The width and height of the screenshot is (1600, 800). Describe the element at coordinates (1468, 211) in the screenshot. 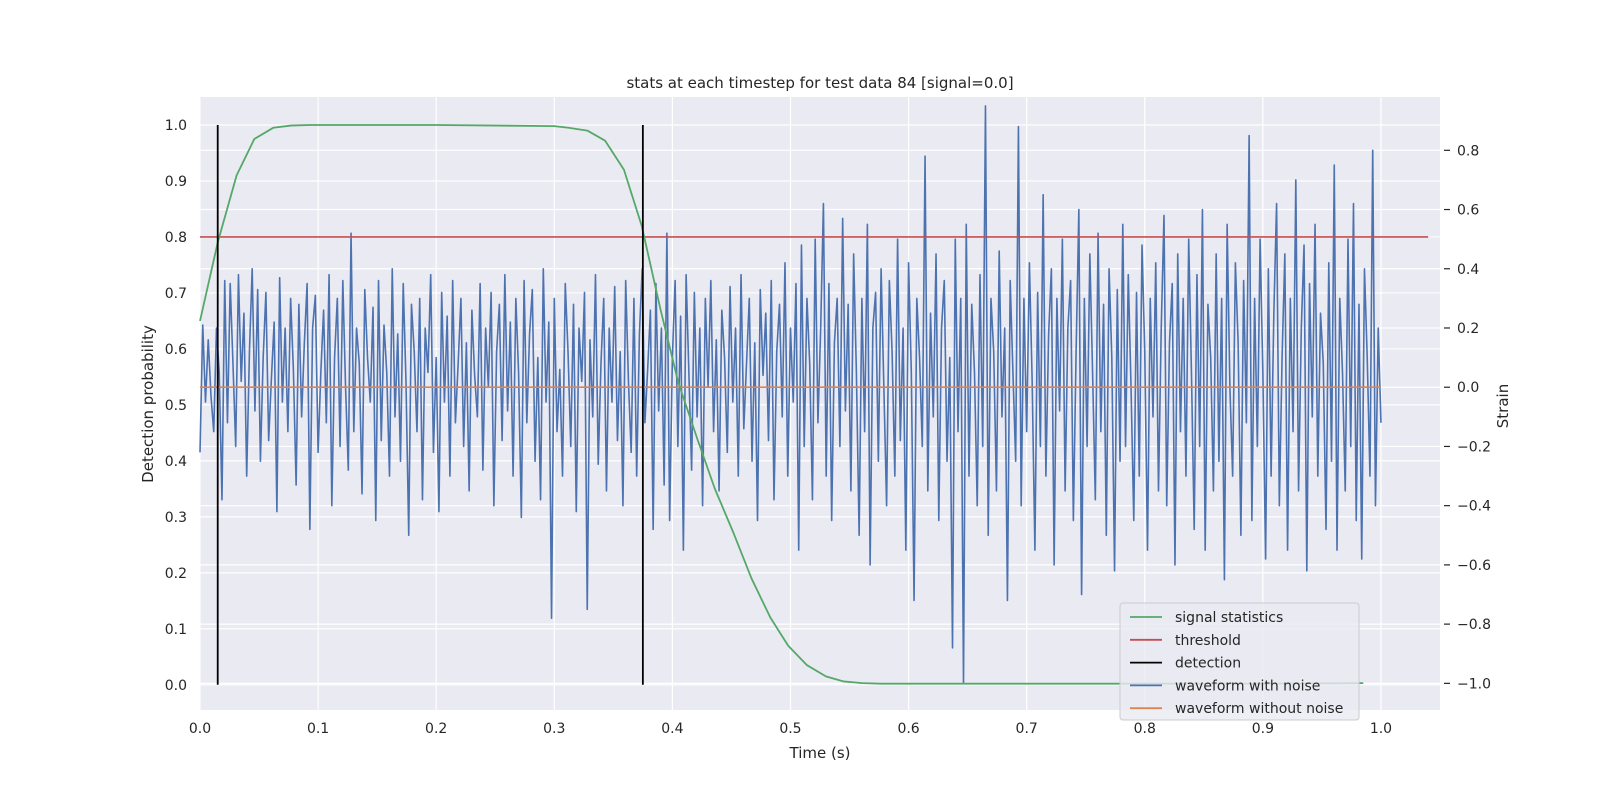

I see `y2-tick-label: 0.6` at that location.